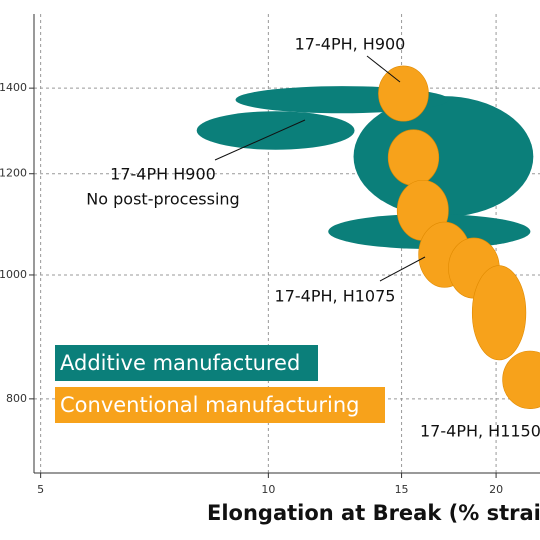  What do you see at coordinates (496, 489) in the screenshot?
I see `x-tick-label: 20` at bounding box center [496, 489].